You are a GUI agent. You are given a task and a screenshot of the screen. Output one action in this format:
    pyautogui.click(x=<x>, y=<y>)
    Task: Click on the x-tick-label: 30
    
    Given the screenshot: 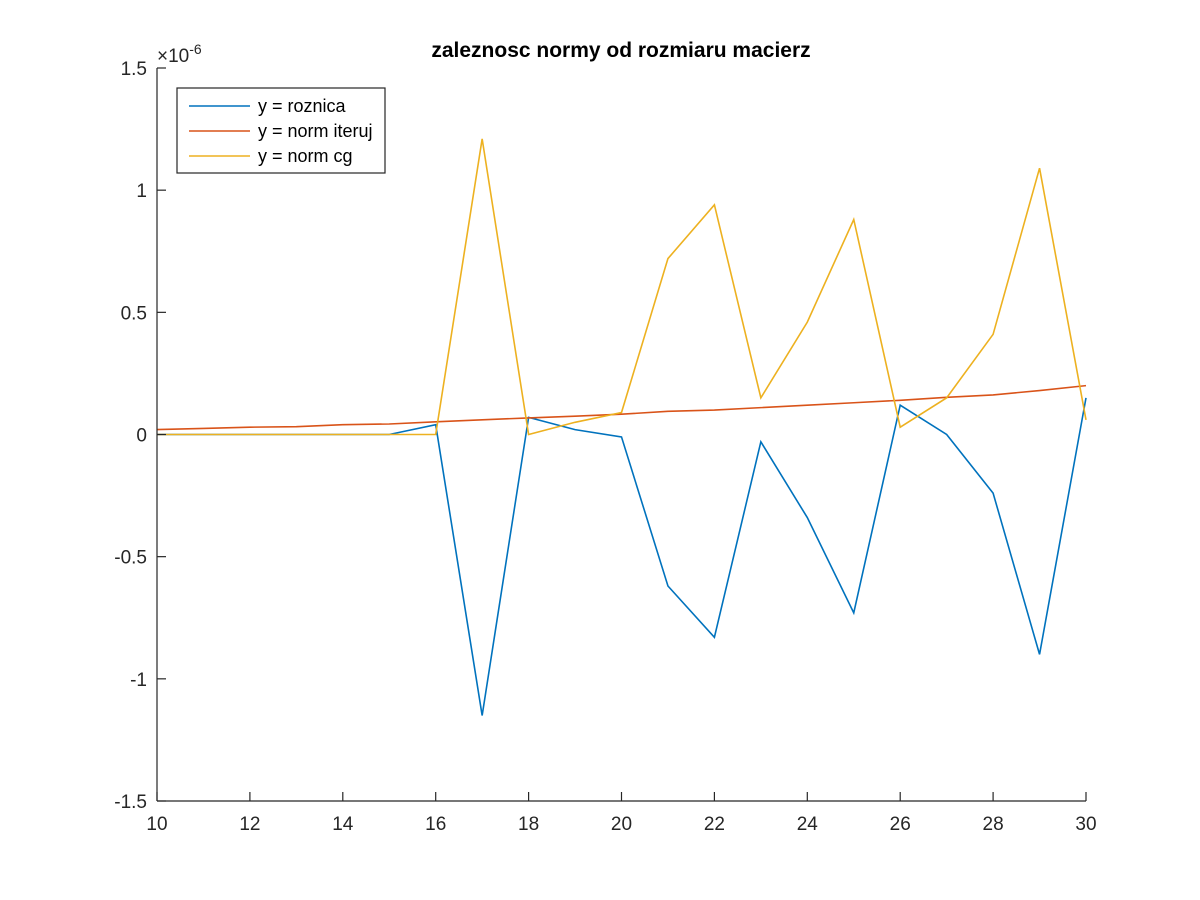 What is the action you would take?
    pyautogui.click(x=1085, y=824)
    